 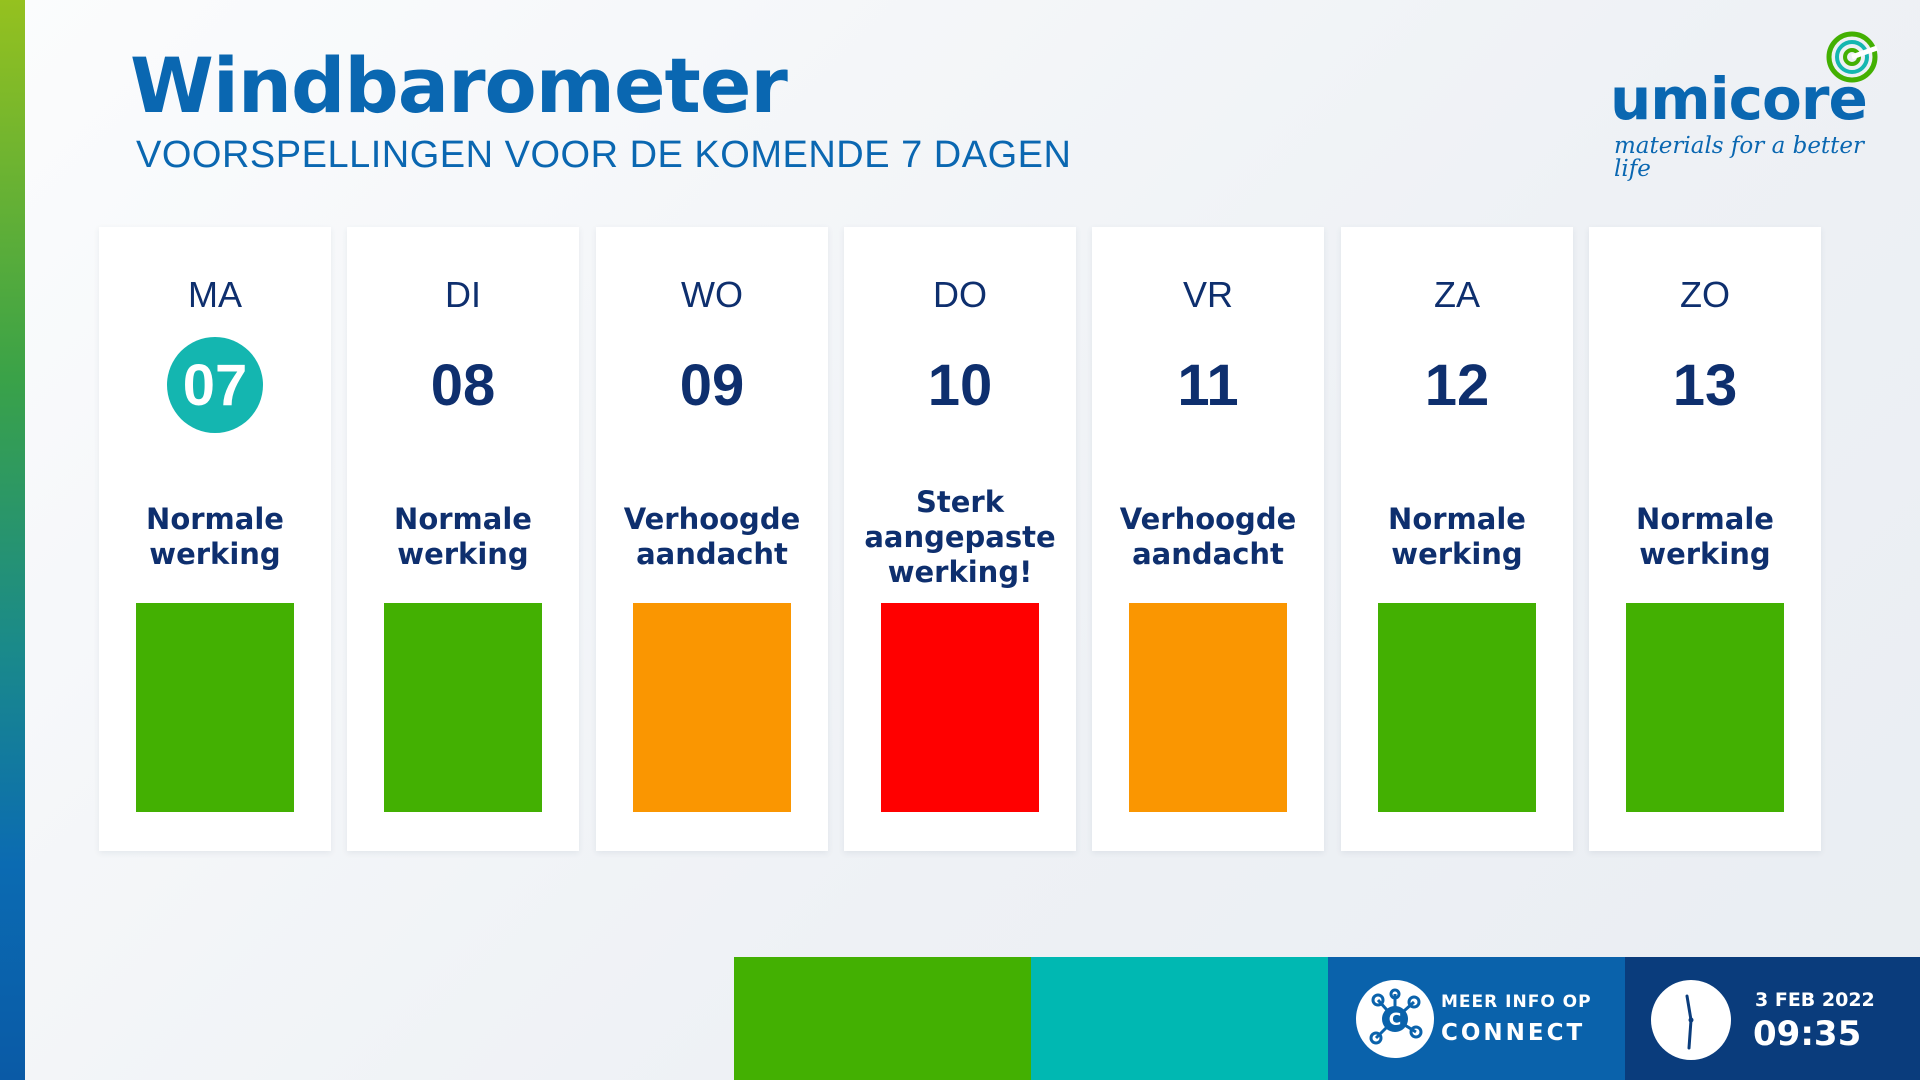 What do you see at coordinates (463, 294) in the screenshot?
I see `day-name: DI` at bounding box center [463, 294].